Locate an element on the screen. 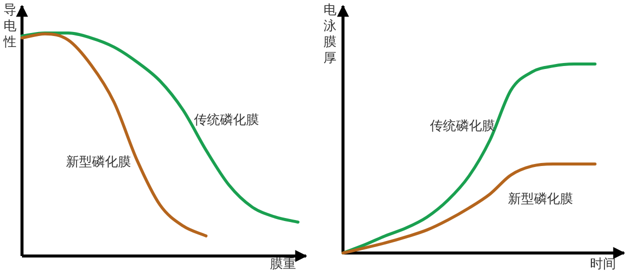 This screenshot has height=276, width=640. x-axis-title: 膜重 is located at coordinates (283, 264).